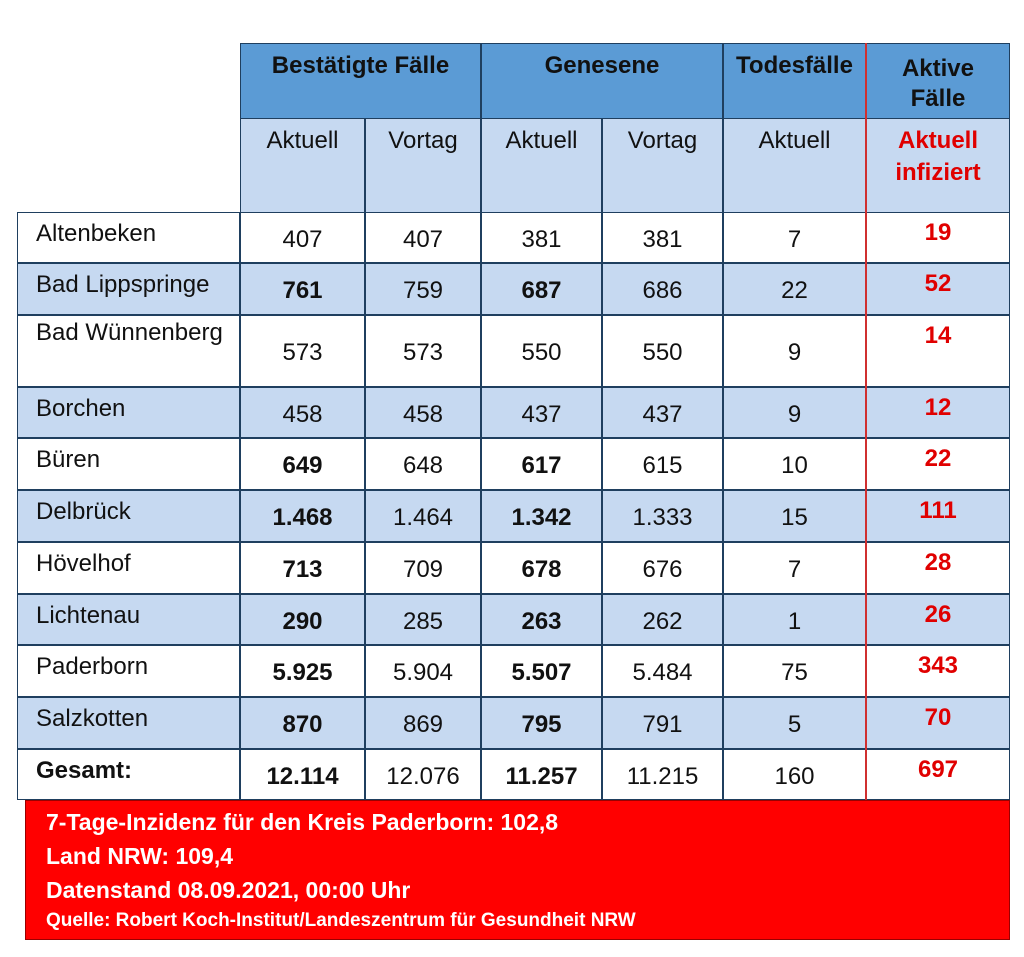  I want to click on value-cell: 12.076, so click(423, 774).